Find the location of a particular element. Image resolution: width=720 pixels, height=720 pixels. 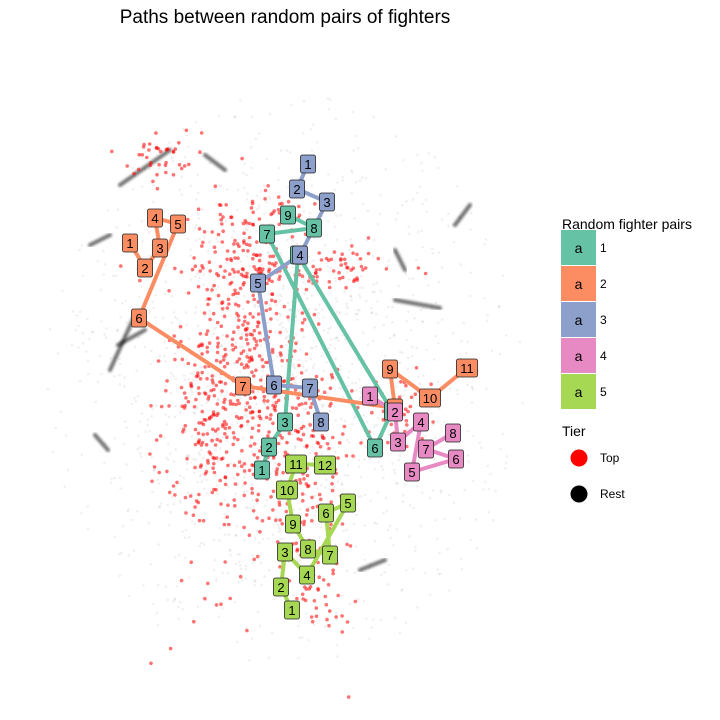

path-node-label: 5 is located at coordinates (412, 472).